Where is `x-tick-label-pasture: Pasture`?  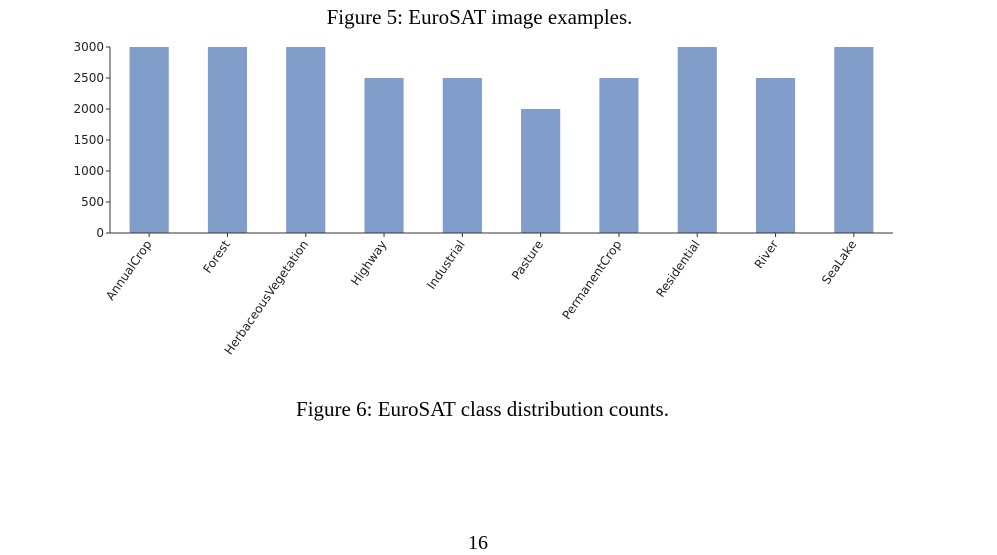
x-tick-label-pasture: Pasture is located at coordinates (527, 260).